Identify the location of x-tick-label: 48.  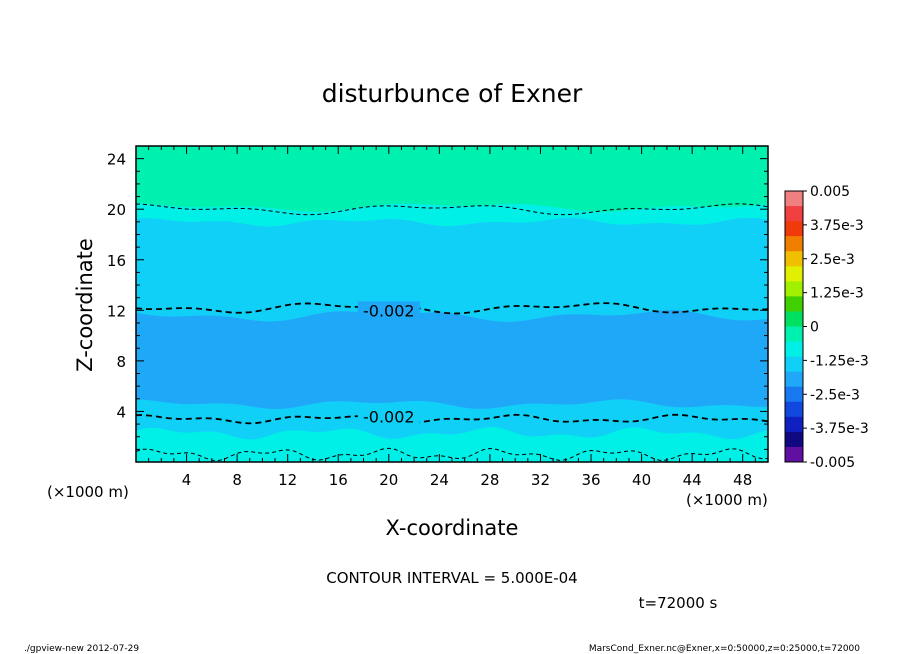
(742, 480).